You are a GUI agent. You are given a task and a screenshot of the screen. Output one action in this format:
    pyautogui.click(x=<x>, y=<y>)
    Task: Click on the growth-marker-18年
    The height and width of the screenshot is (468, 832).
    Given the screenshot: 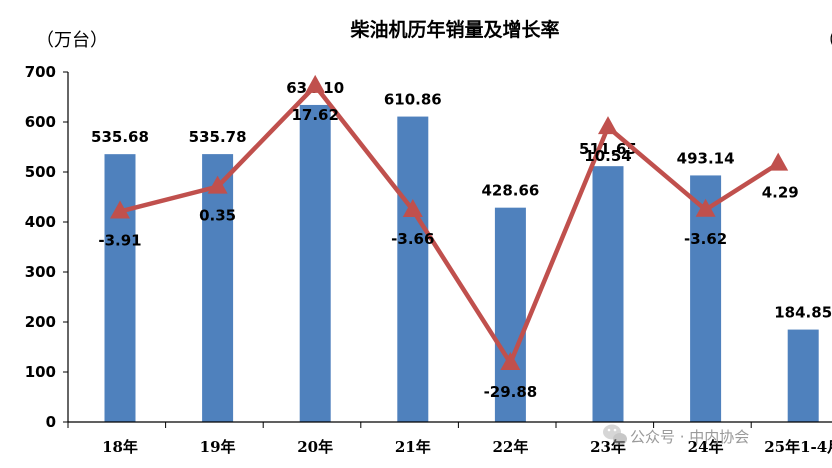 What is the action you would take?
    pyautogui.click(x=120, y=209)
    